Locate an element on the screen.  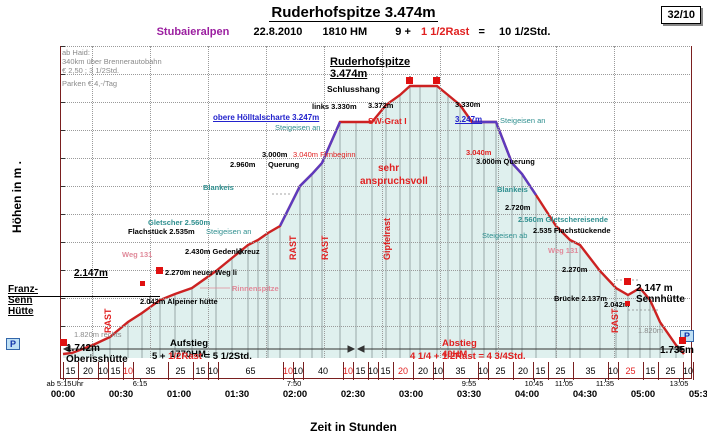
segment-minutes-29: 15 is located at coordinates (650, 371).